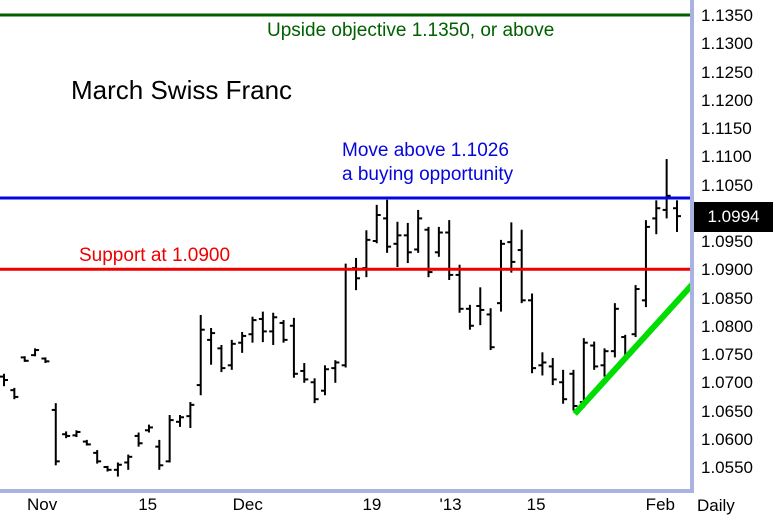 The height and width of the screenshot is (527, 773). Describe the element at coordinates (411, 30) in the screenshot. I see `upside-objective-annotation: Upside objective 1.1350, or above` at that location.